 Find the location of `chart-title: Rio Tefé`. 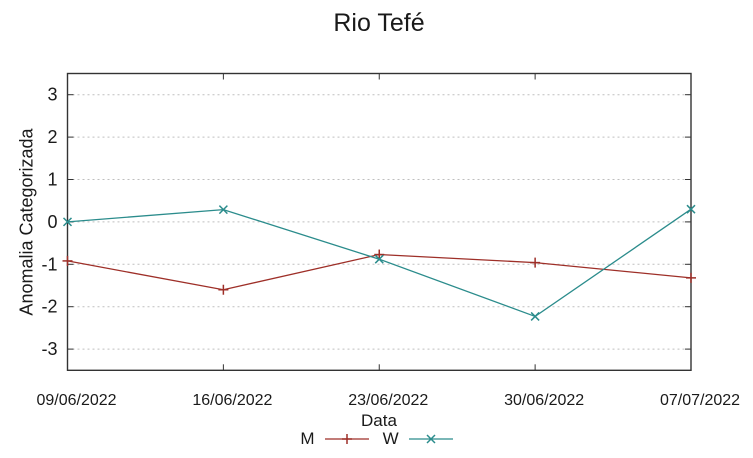

chart-title: Rio Tefé is located at coordinates (379, 23).